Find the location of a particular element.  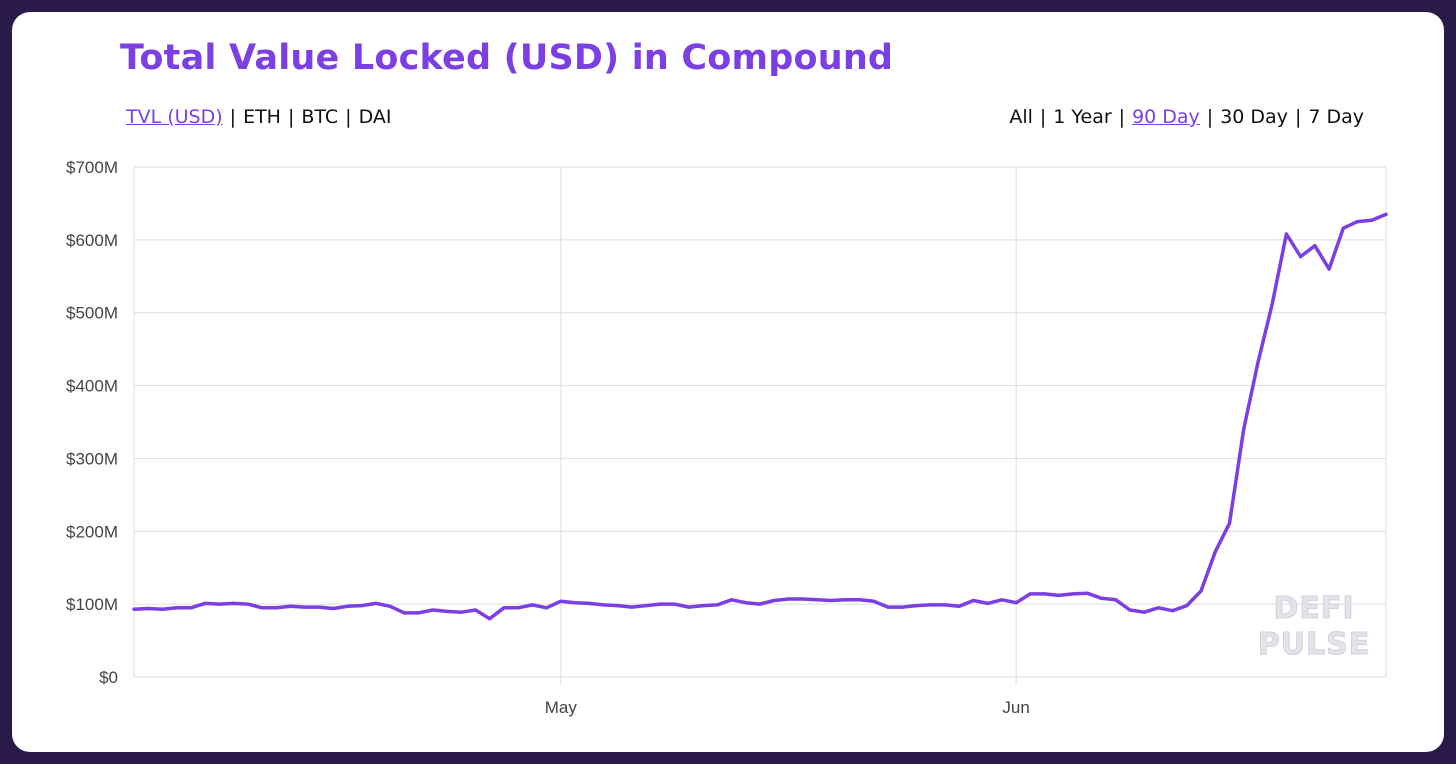

metric-option-dai: DAI is located at coordinates (375, 117).